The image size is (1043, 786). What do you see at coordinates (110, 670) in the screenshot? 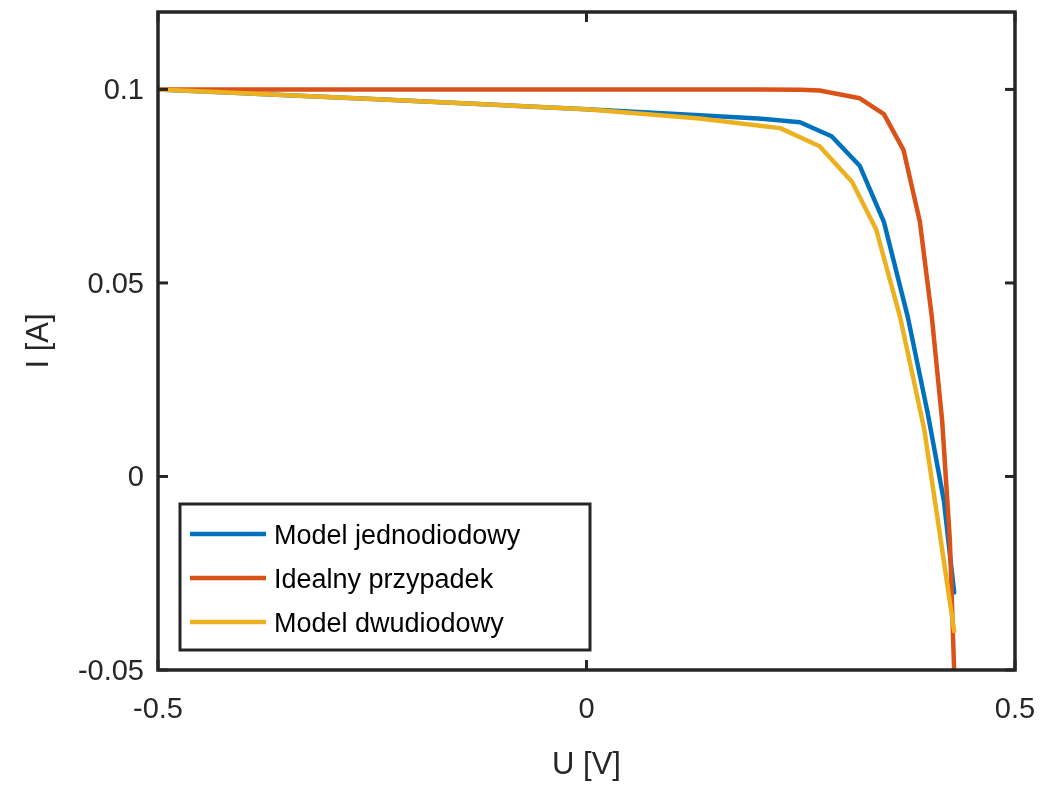
I see `y-tick-label: -0.05` at bounding box center [110, 670].